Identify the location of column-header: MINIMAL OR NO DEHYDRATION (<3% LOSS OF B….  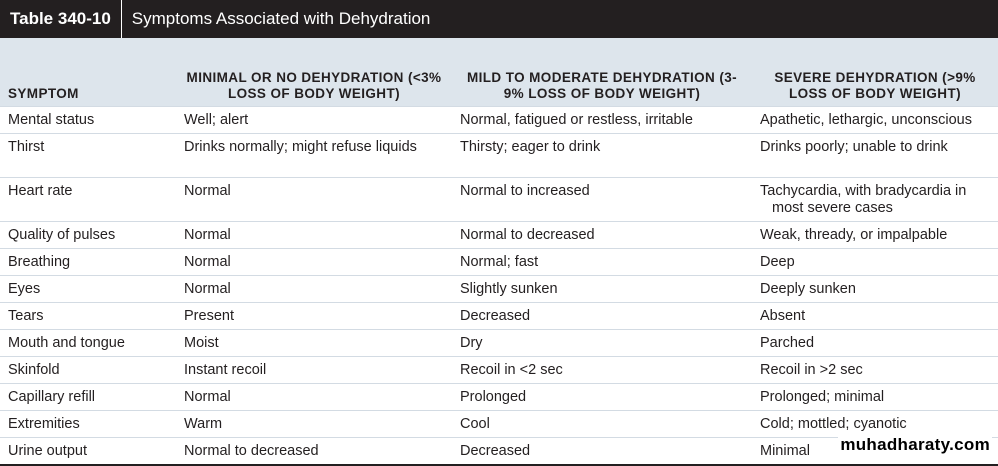
(314, 72).